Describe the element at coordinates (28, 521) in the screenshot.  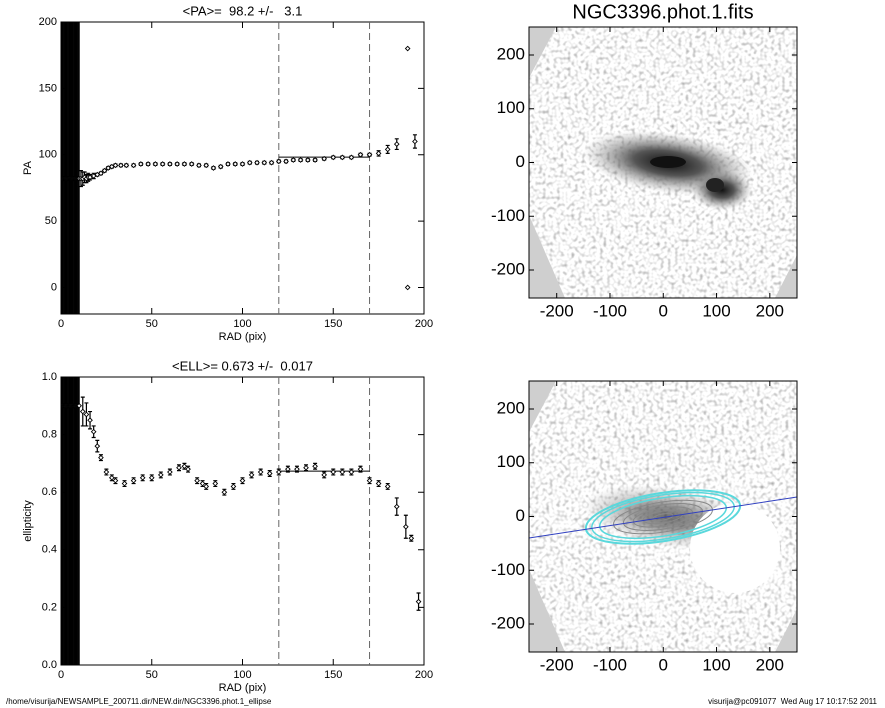
I see `y-axis-label: ellipticity` at that location.